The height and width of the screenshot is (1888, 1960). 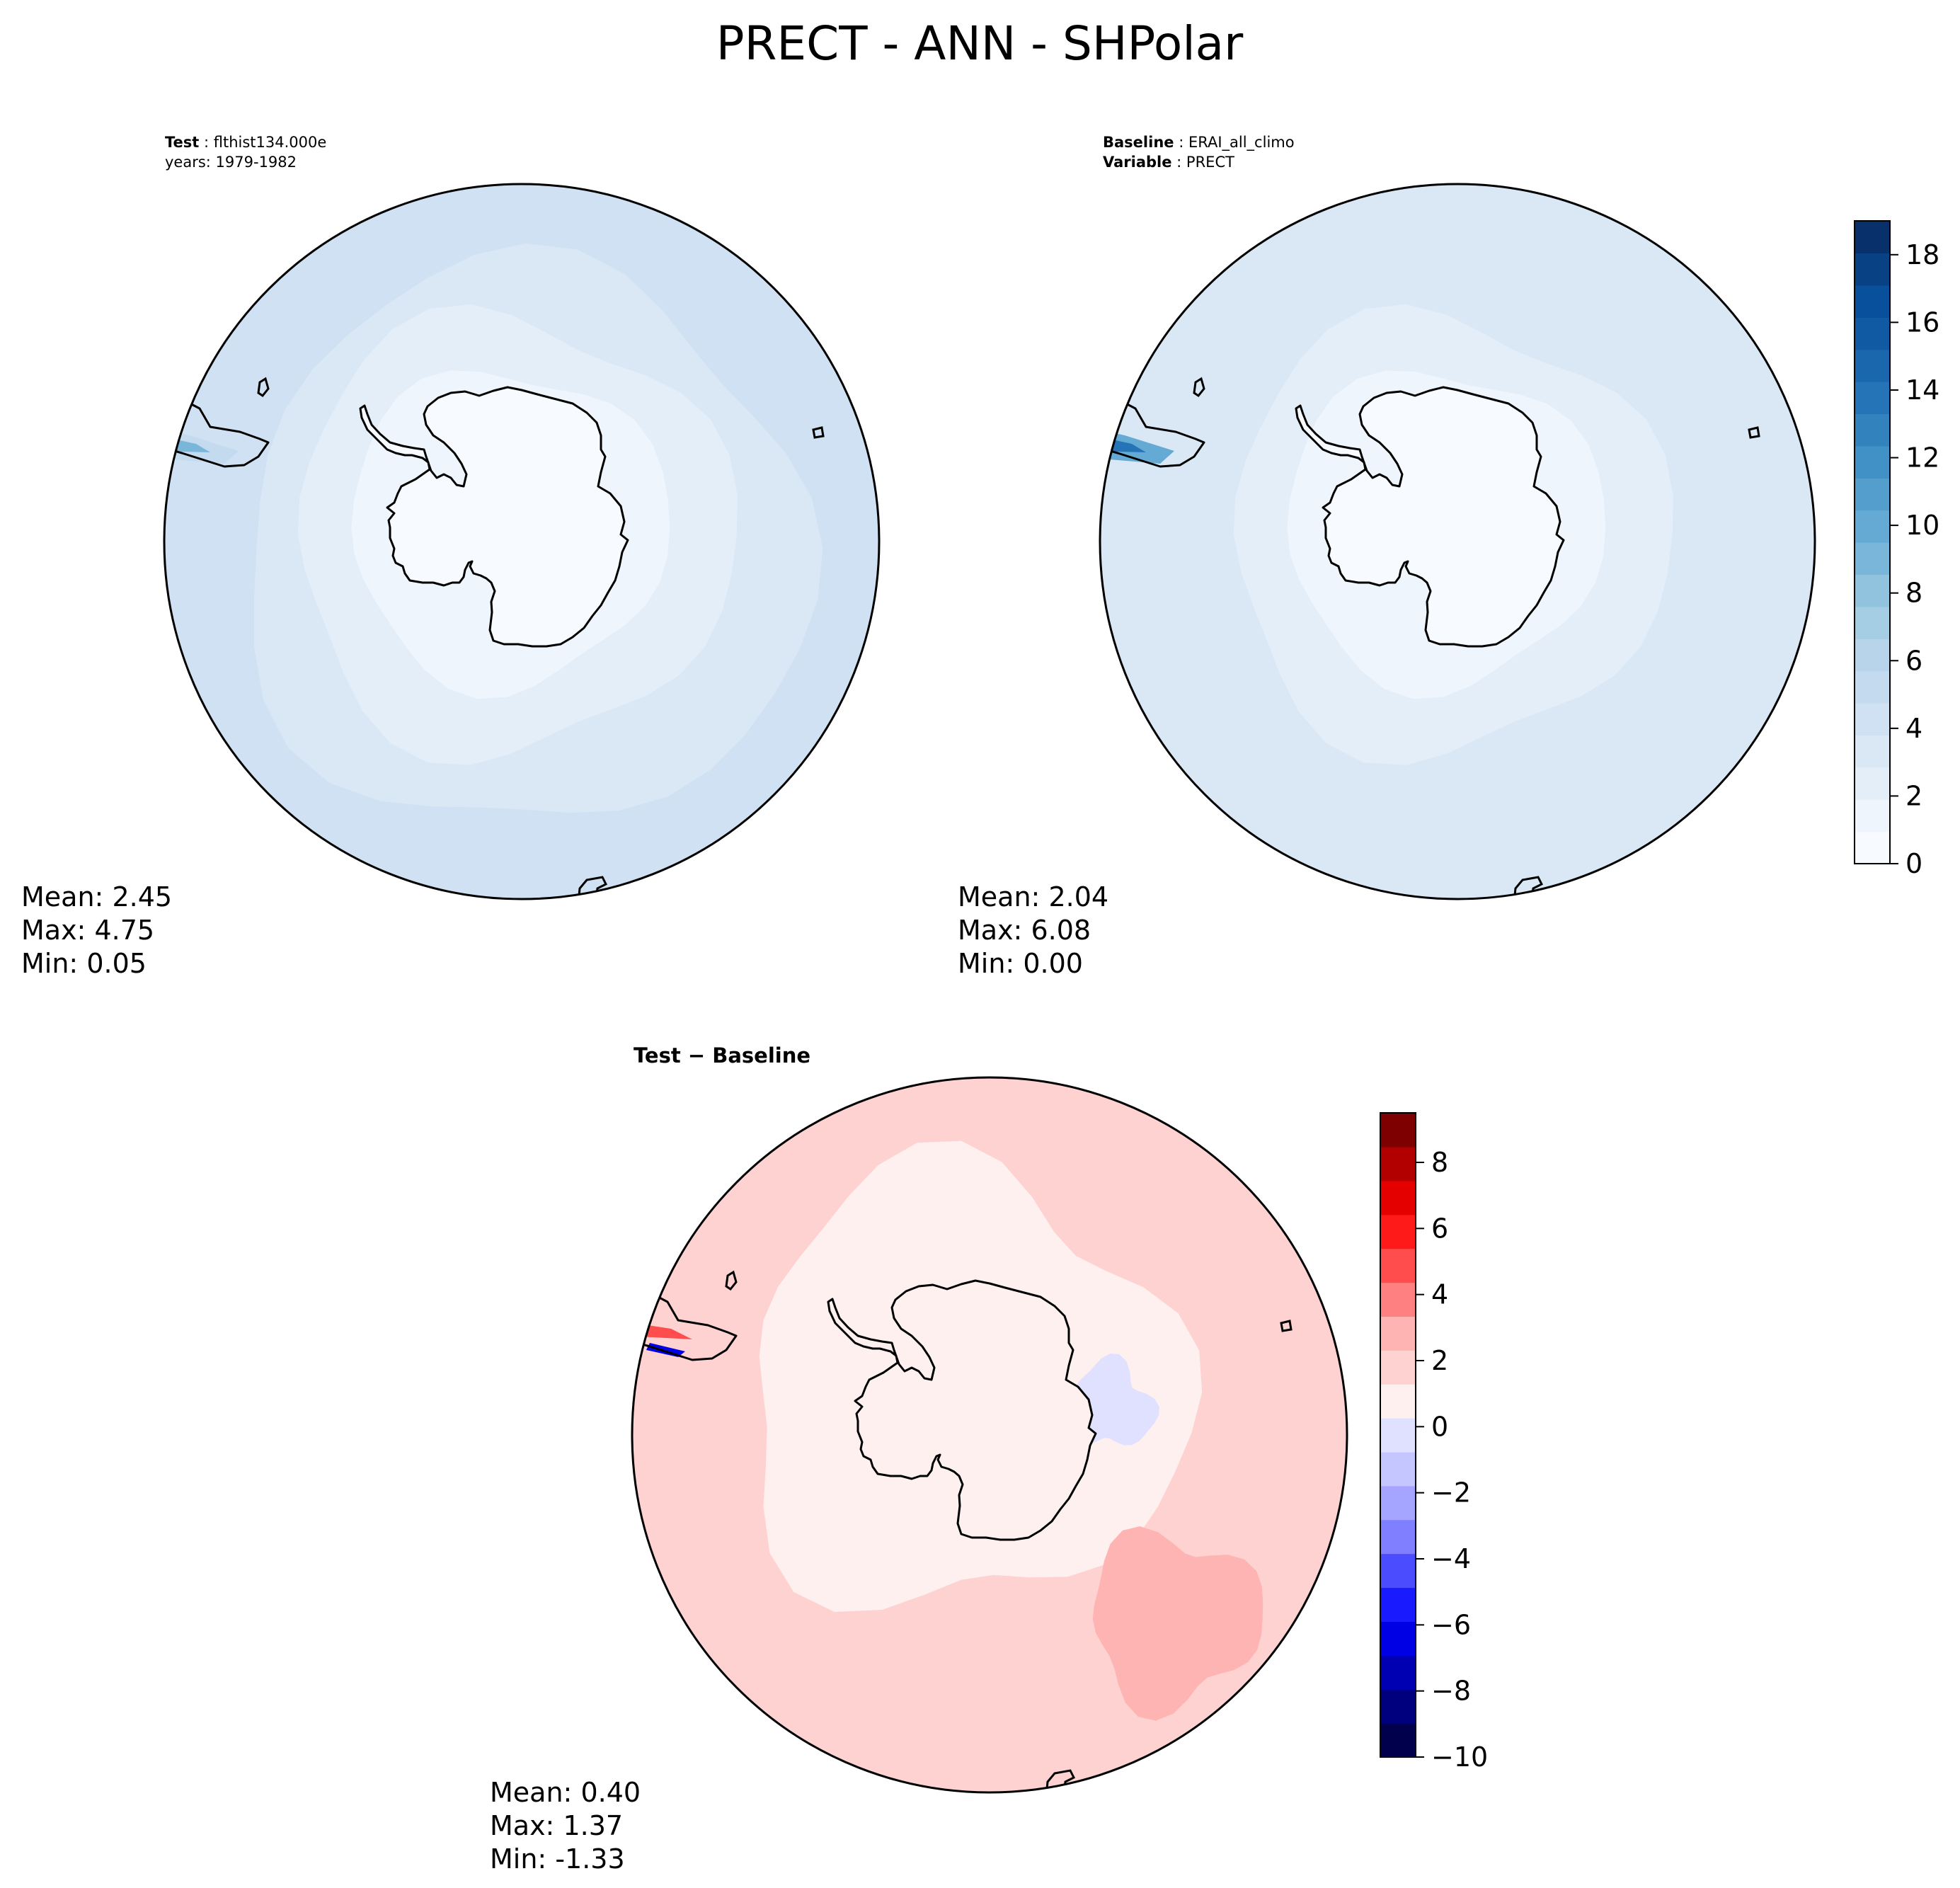 I want to click on difference-colorbar-tick-label: −2, so click(x=1451, y=1493).